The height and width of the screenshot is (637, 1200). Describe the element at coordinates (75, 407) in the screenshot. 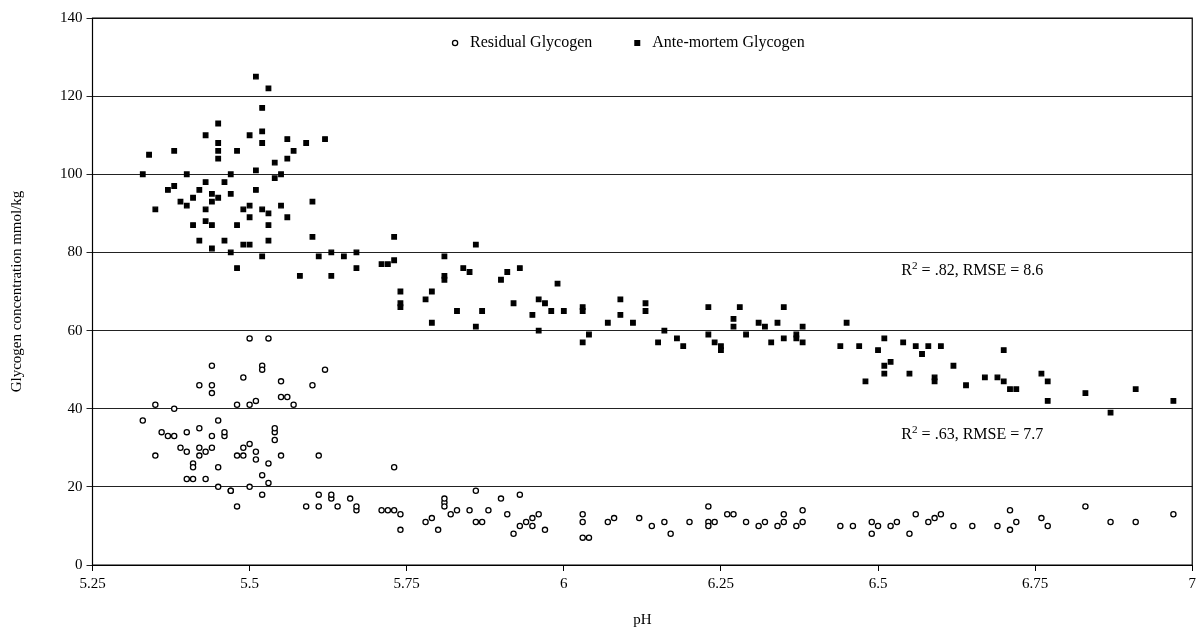

I see `y-tick-label: 40` at that location.